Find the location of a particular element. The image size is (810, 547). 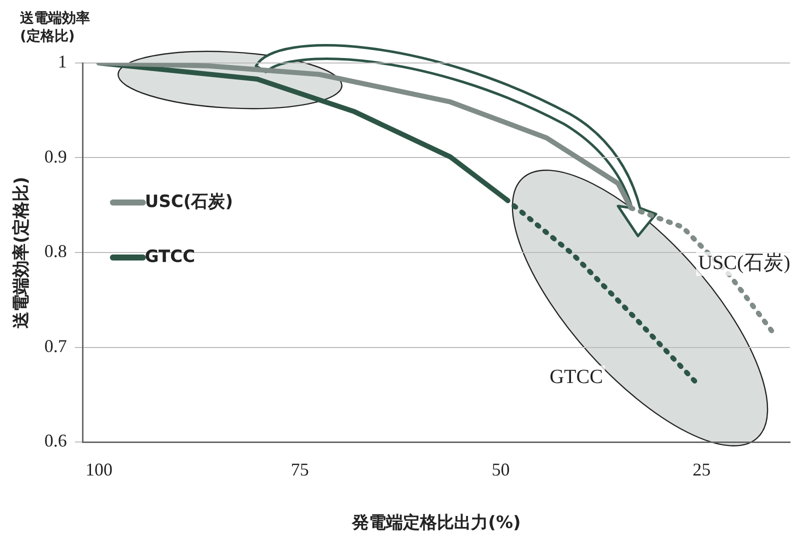

y-tick-label: 0.9 is located at coordinates (55, 156).